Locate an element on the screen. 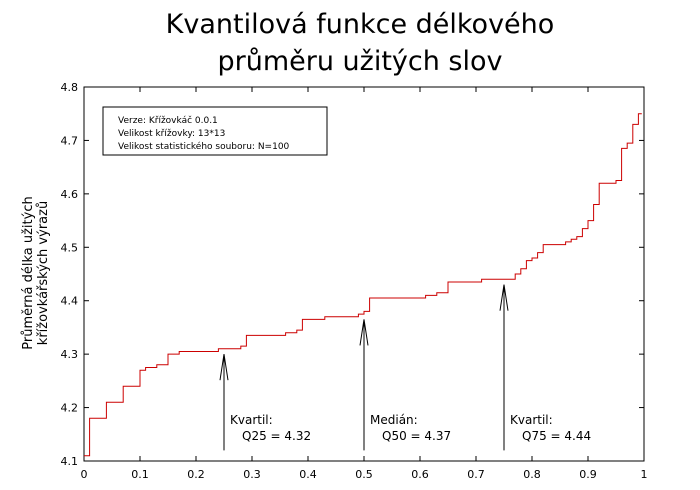 This screenshot has height=490, width=700. x-tick-label: 1 is located at coordinates (644, 474).